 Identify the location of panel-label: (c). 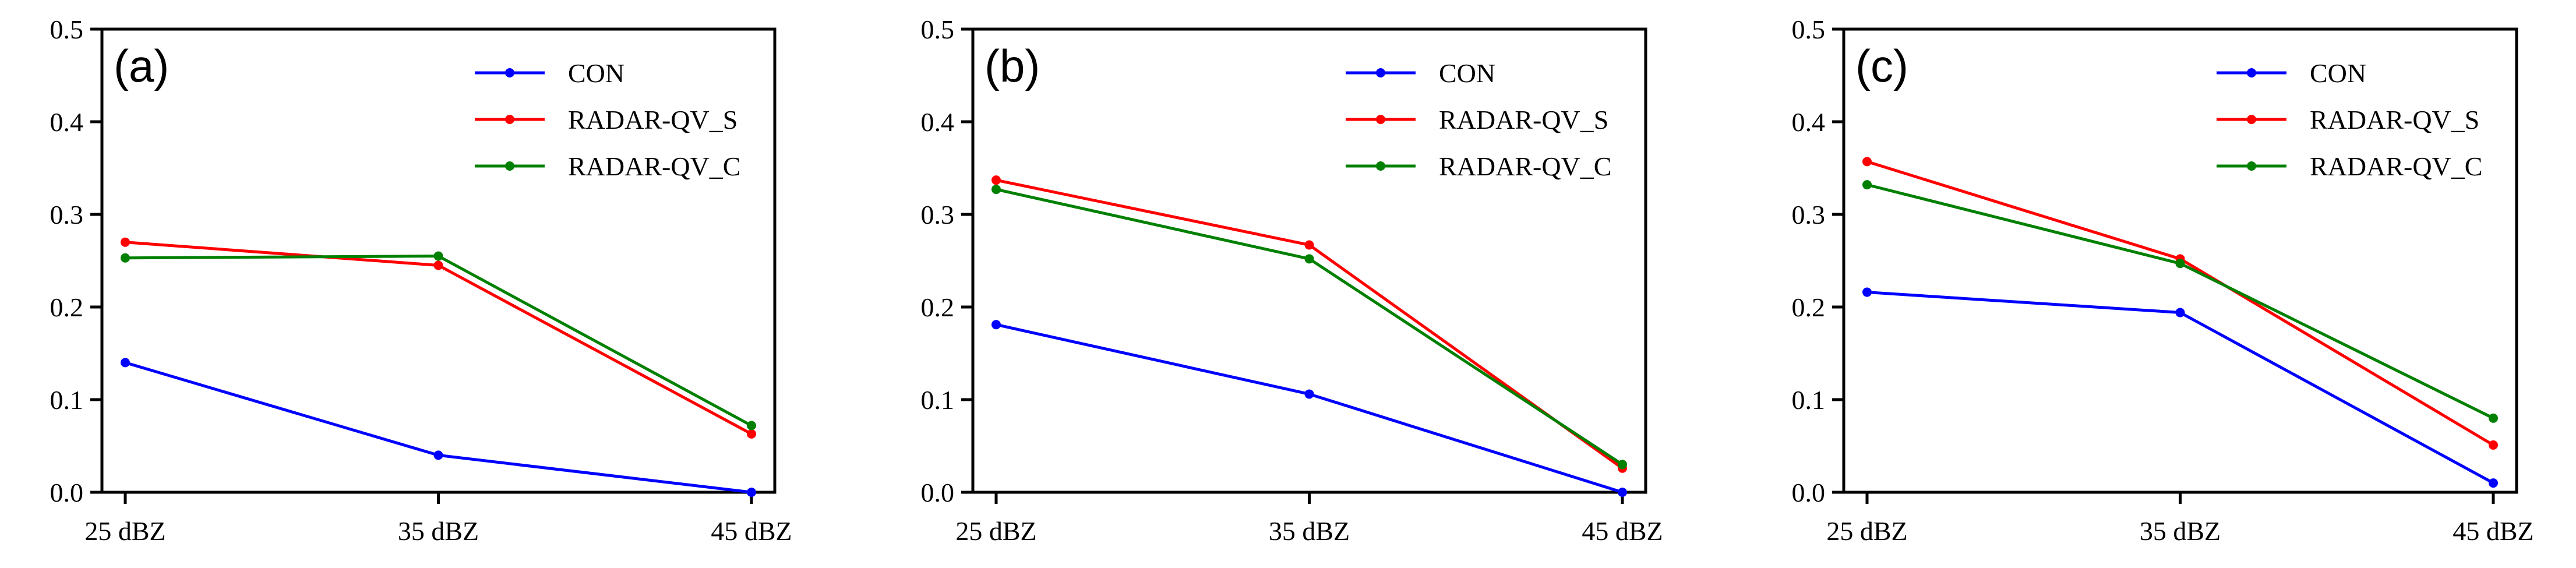
(1882, 65).